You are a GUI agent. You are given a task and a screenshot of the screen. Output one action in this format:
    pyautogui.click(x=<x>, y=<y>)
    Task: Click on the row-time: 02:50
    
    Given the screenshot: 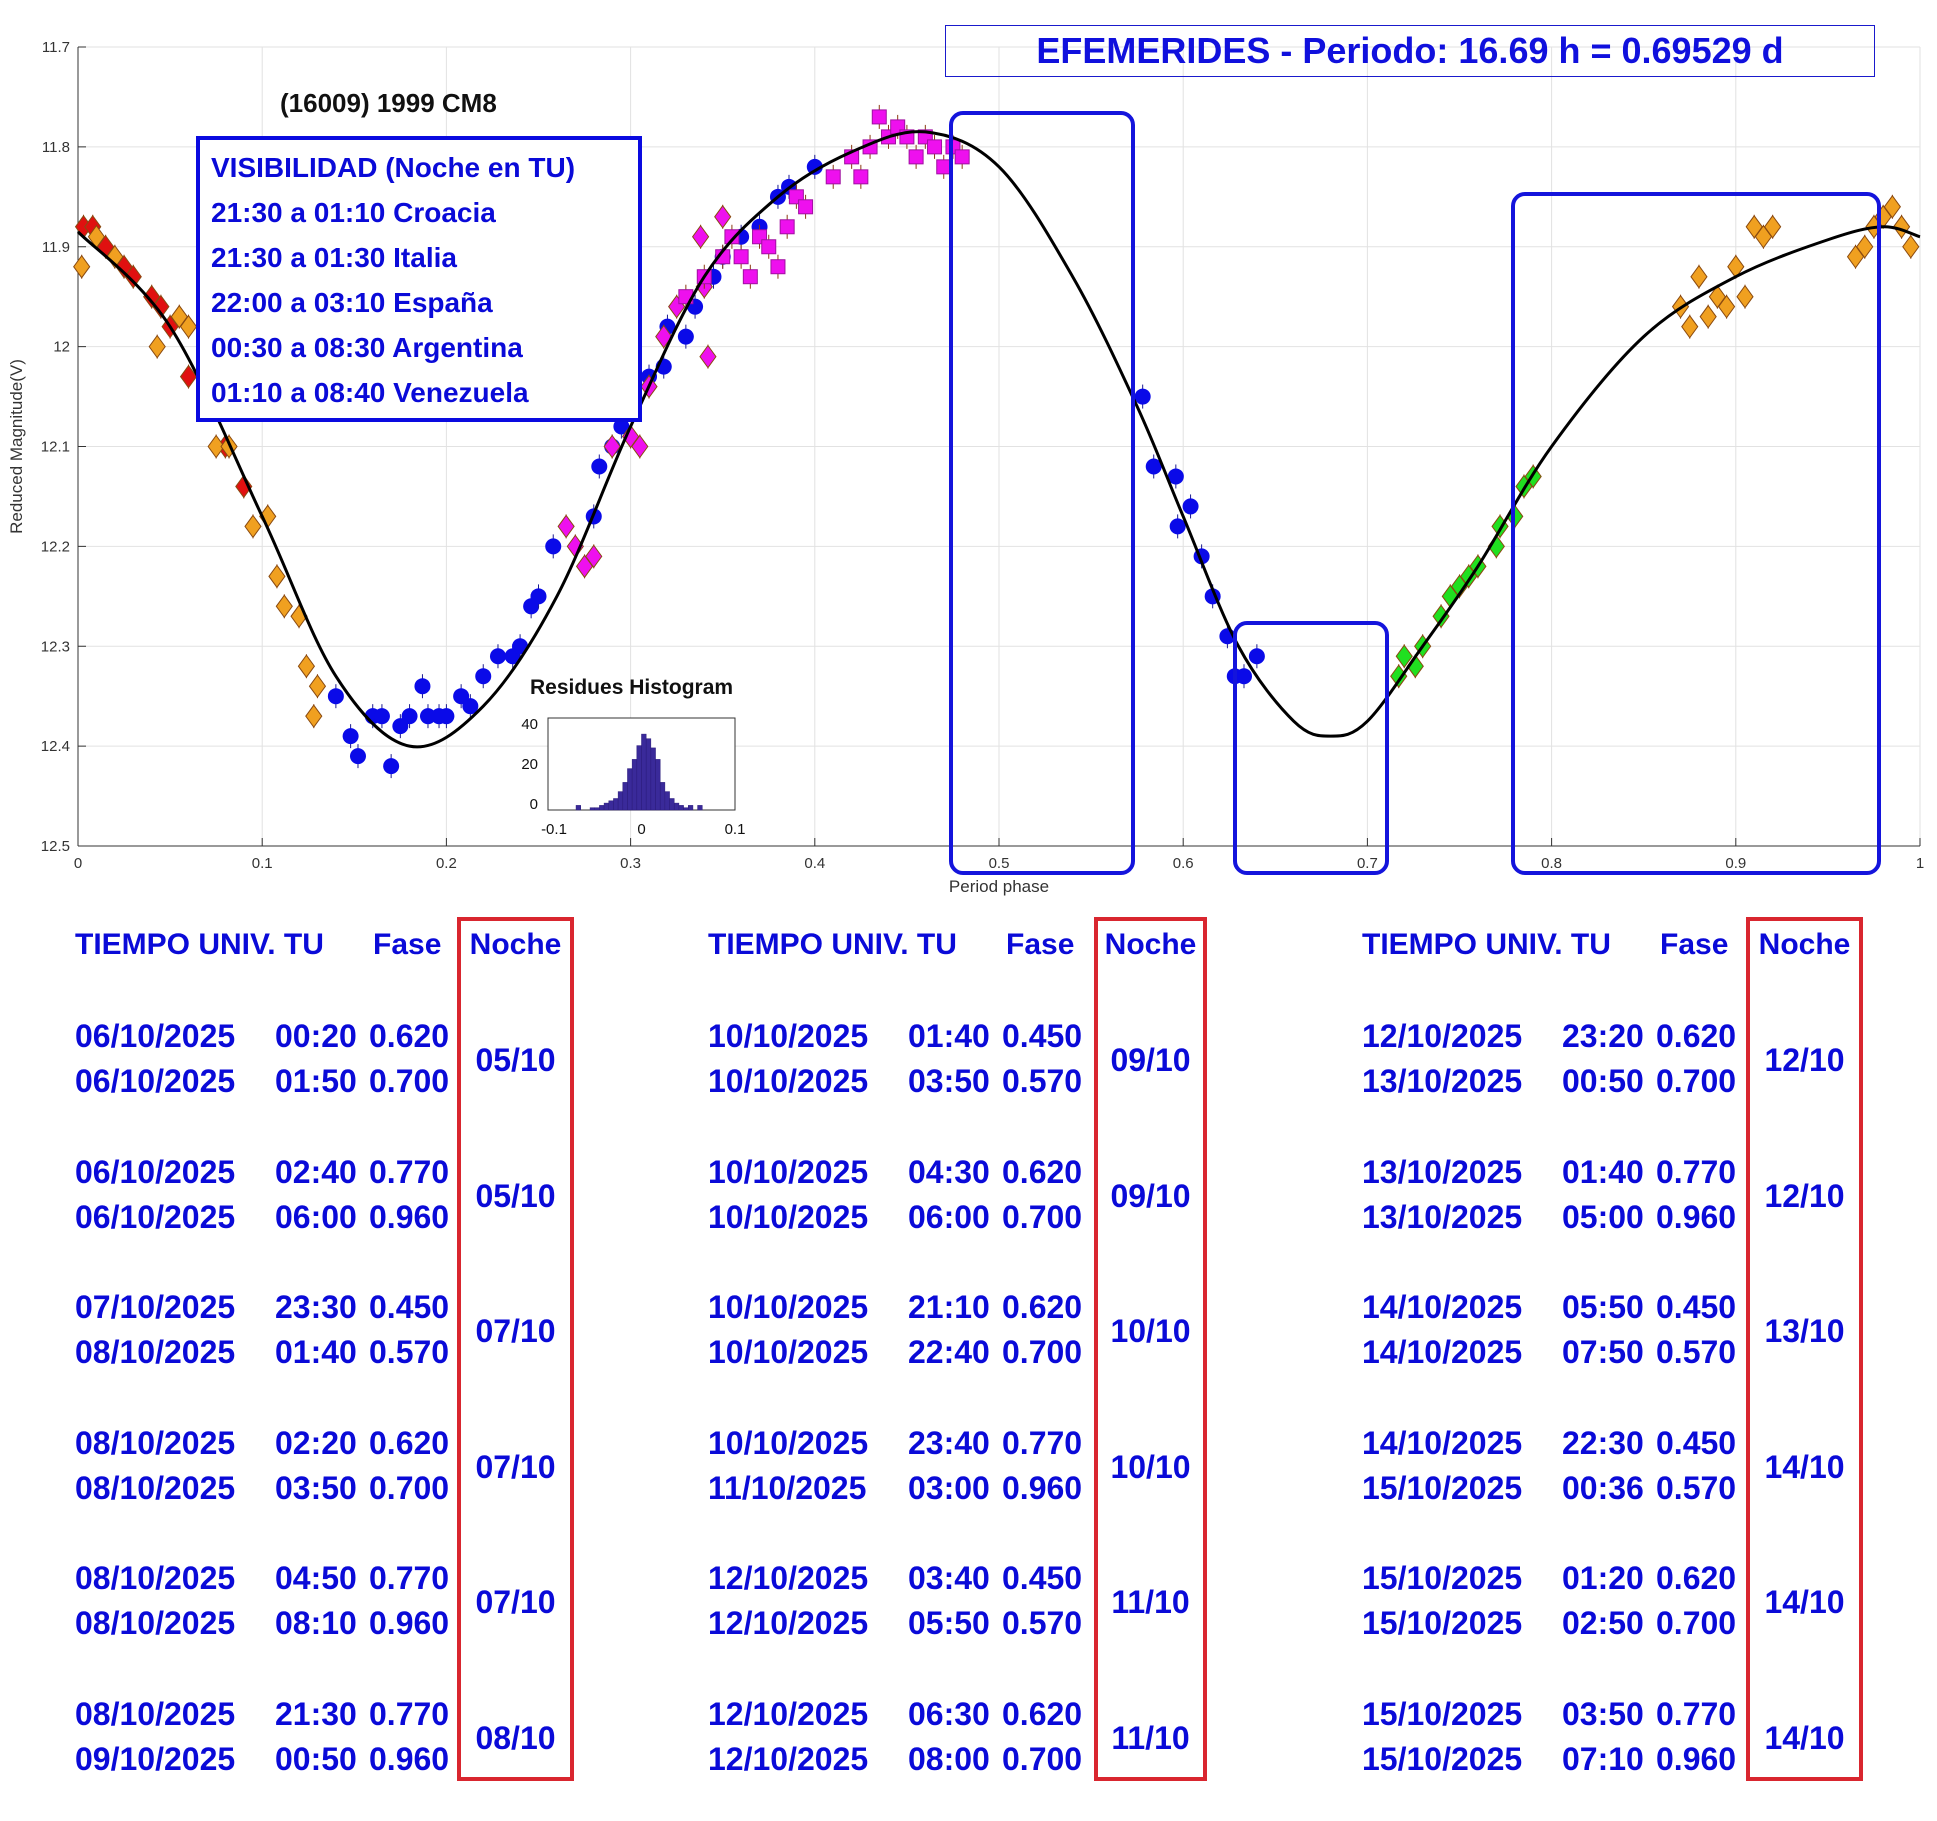 What is the action you would take?
    pyautogui.click(x=1603, y=1623)
    